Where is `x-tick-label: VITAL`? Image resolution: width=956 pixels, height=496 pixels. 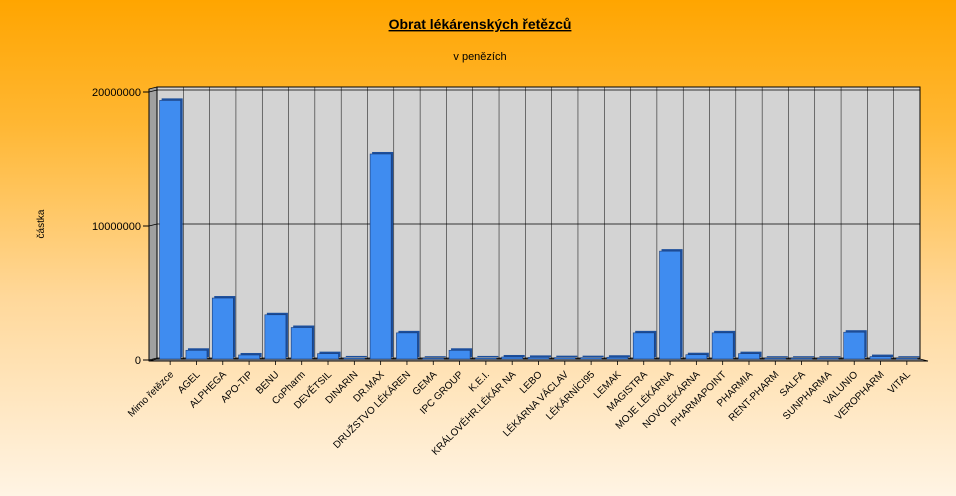
x-tick-label: VITAL is located at coordinates (899, 382).